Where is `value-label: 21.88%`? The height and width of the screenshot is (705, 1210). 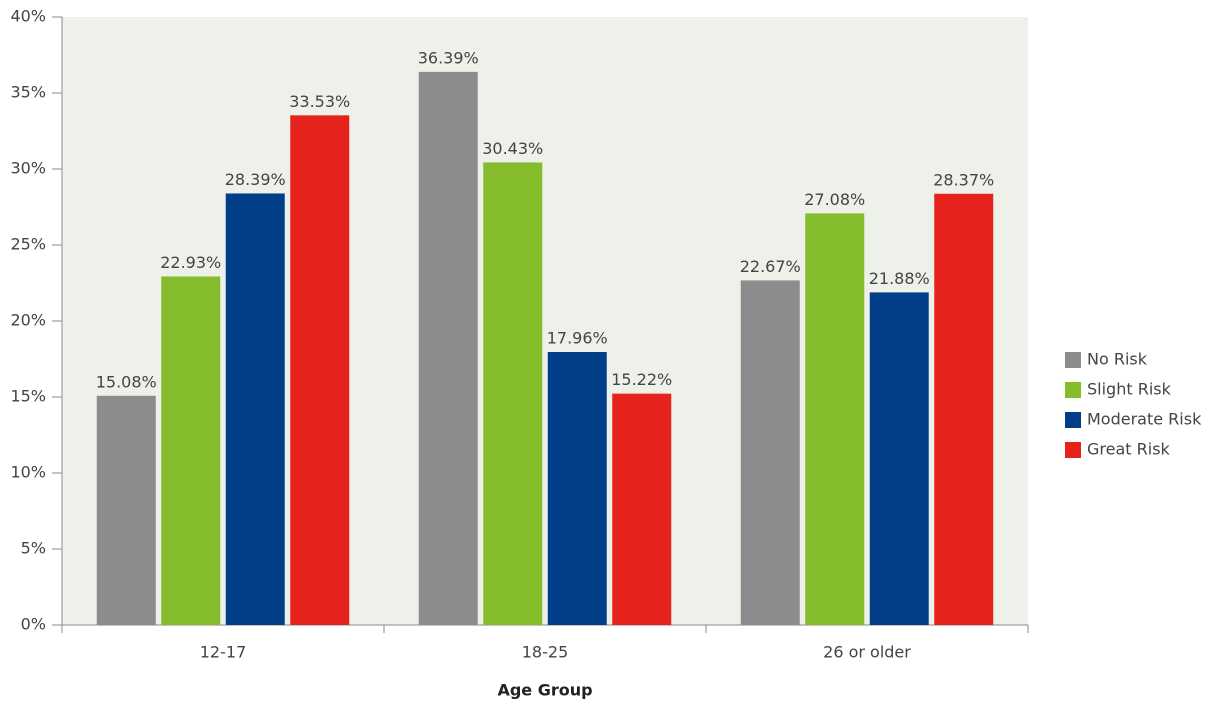
value-label: 21.88% is located at coordinates (899, 278).